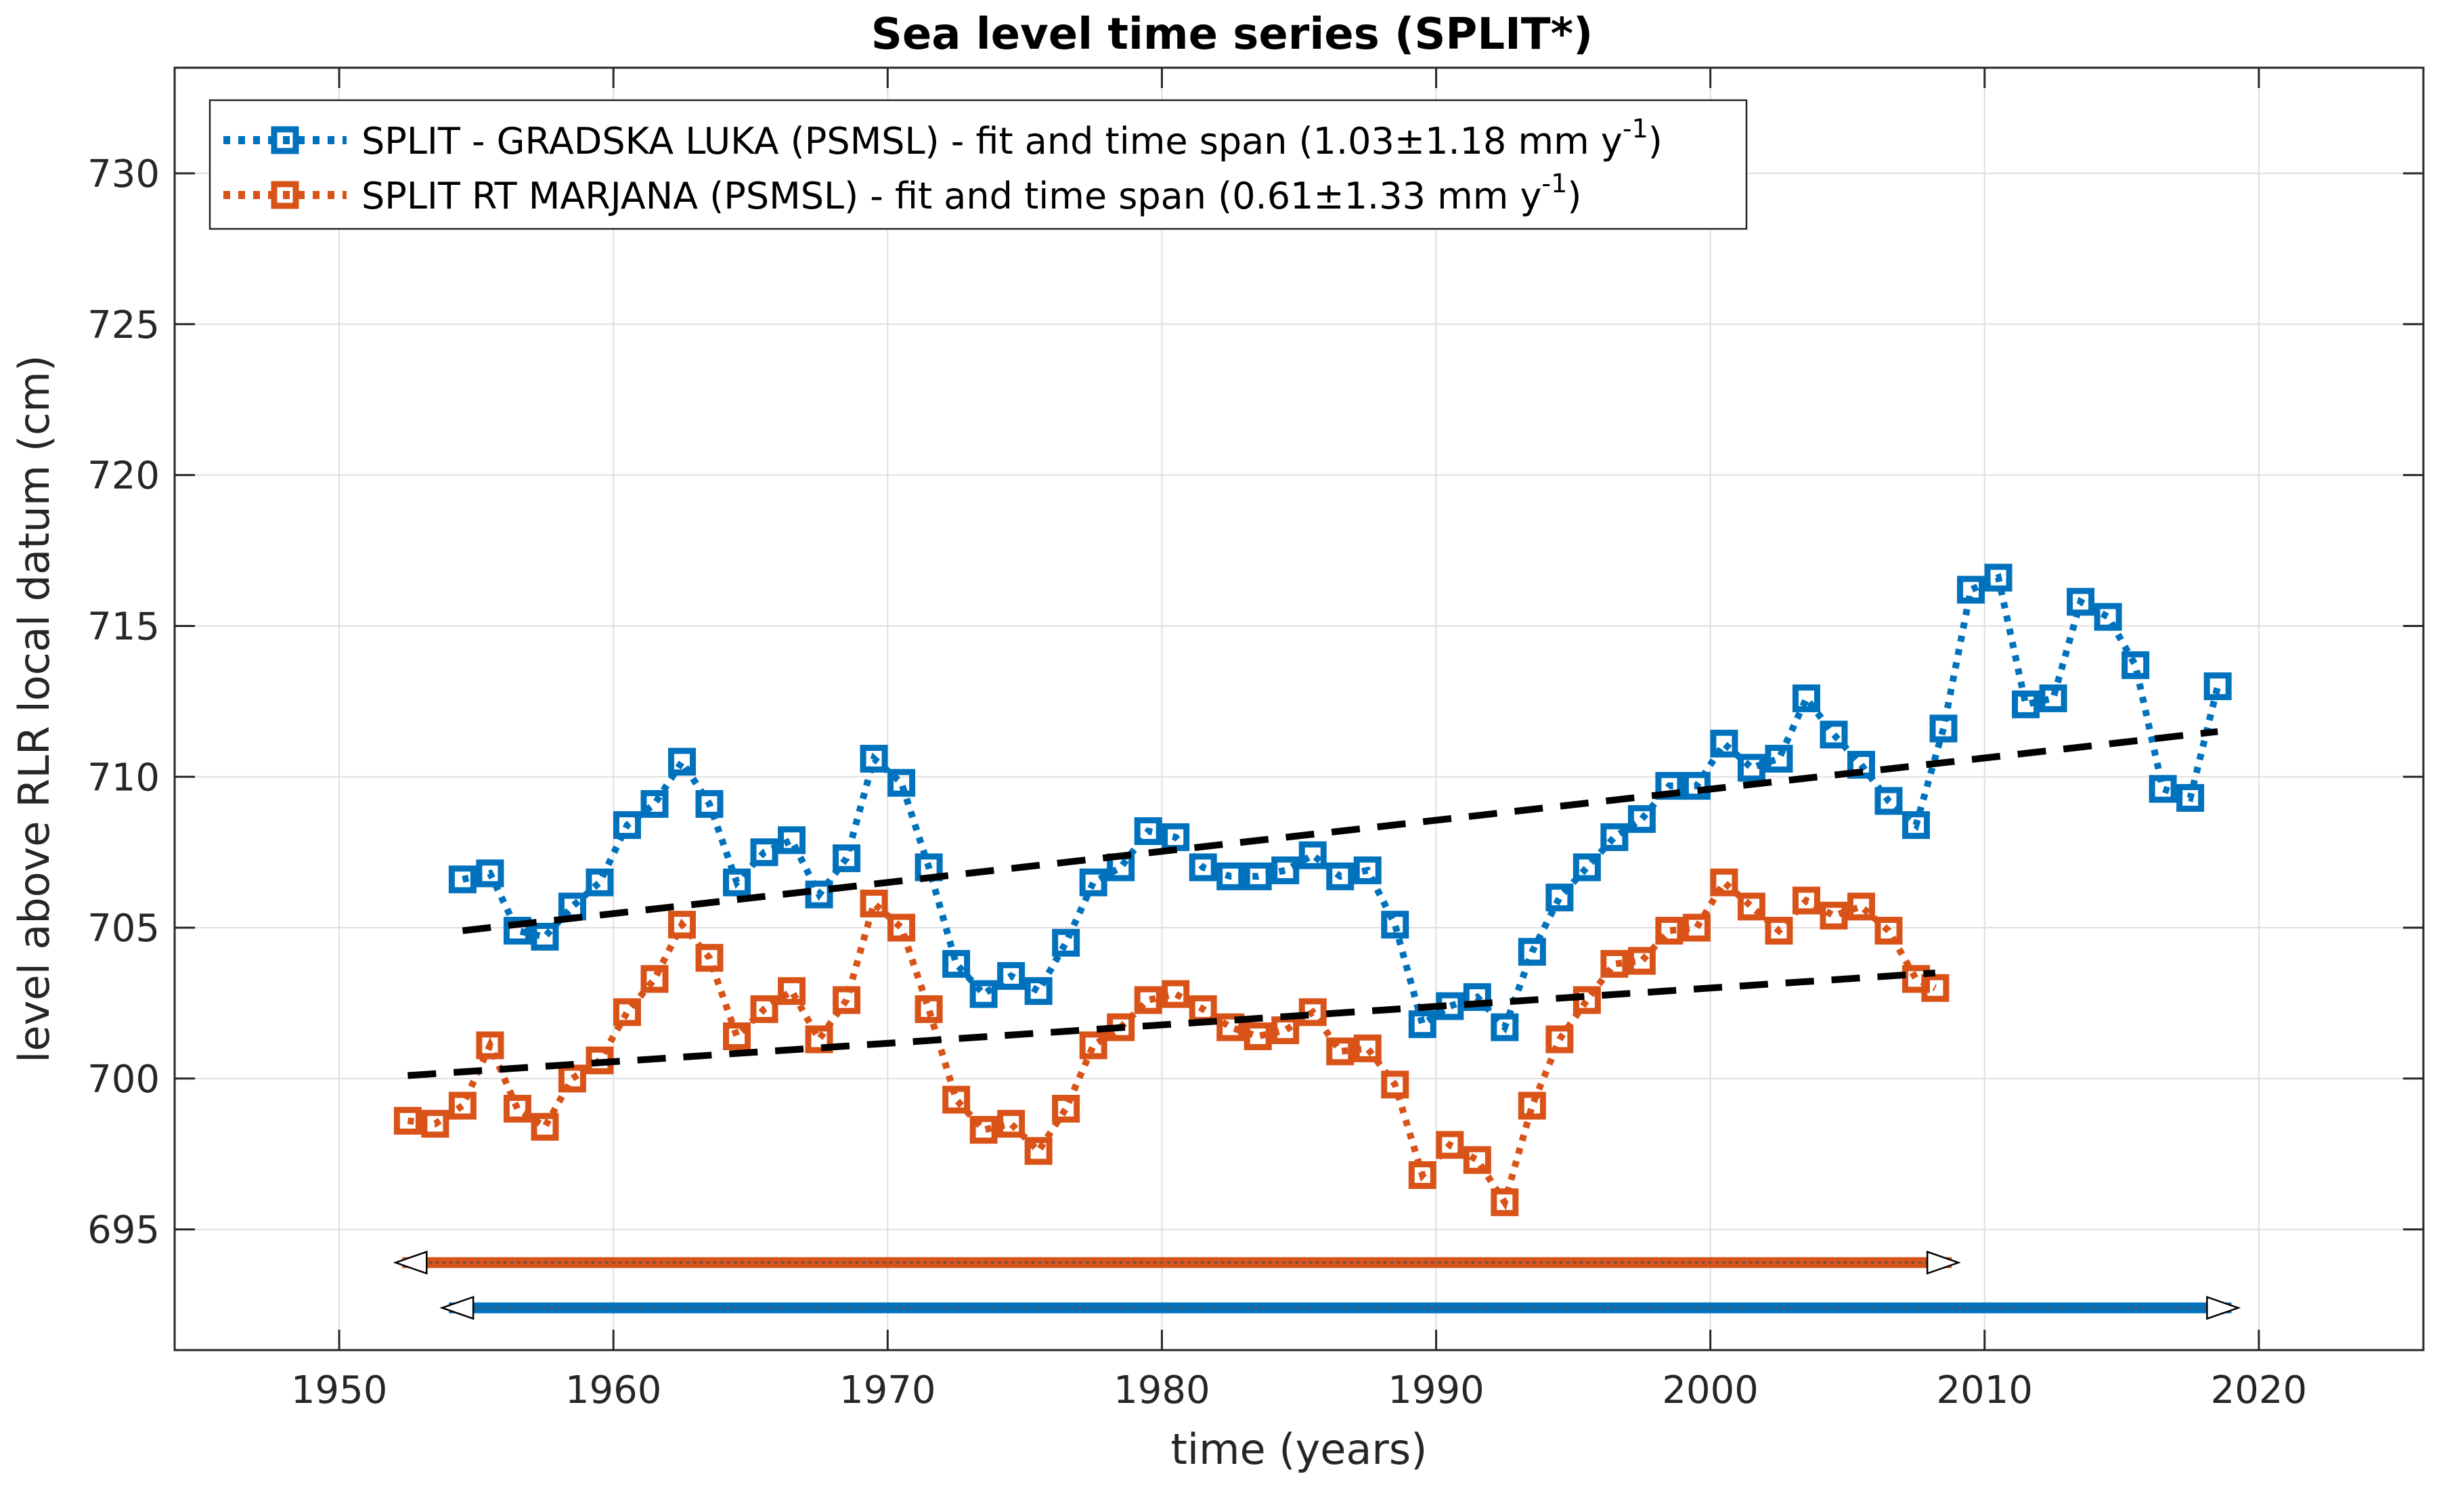 Image resolution: width=2464 pixels, height=1495 pixels. I want to click on time-span-arrow-start-rt-marjana, so click(410, 1263).